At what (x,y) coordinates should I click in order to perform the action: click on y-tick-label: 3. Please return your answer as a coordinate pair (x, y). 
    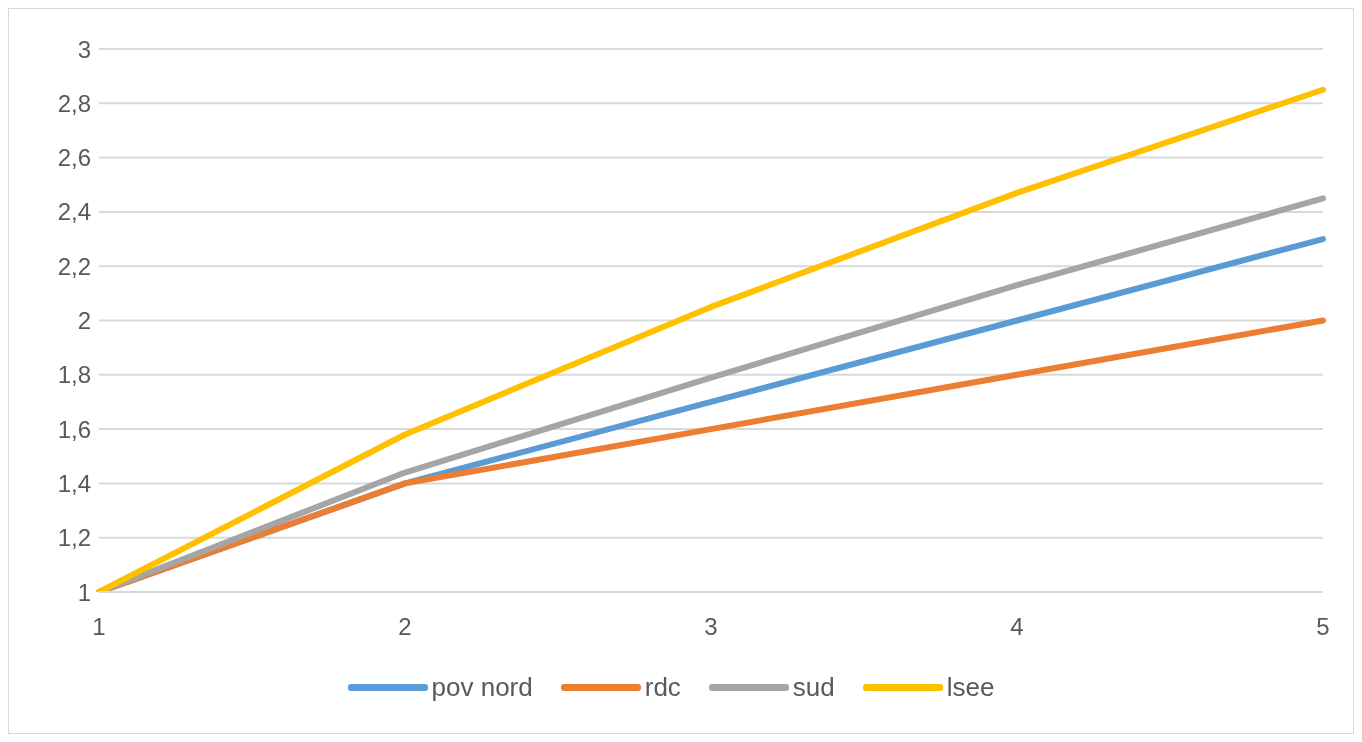
    Looking at the image, I should click on (84, 49).